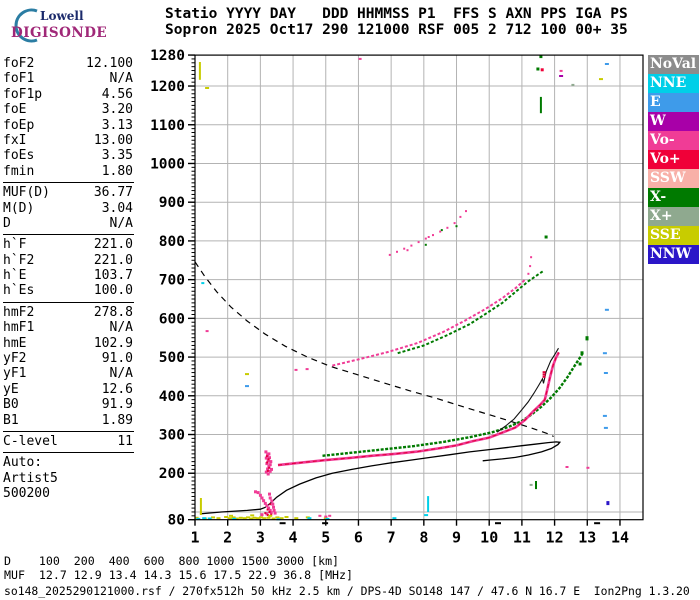 The height and width of the screenshot is (600, 700). I want to click on y-tick-label: 900, so click(172, 203).